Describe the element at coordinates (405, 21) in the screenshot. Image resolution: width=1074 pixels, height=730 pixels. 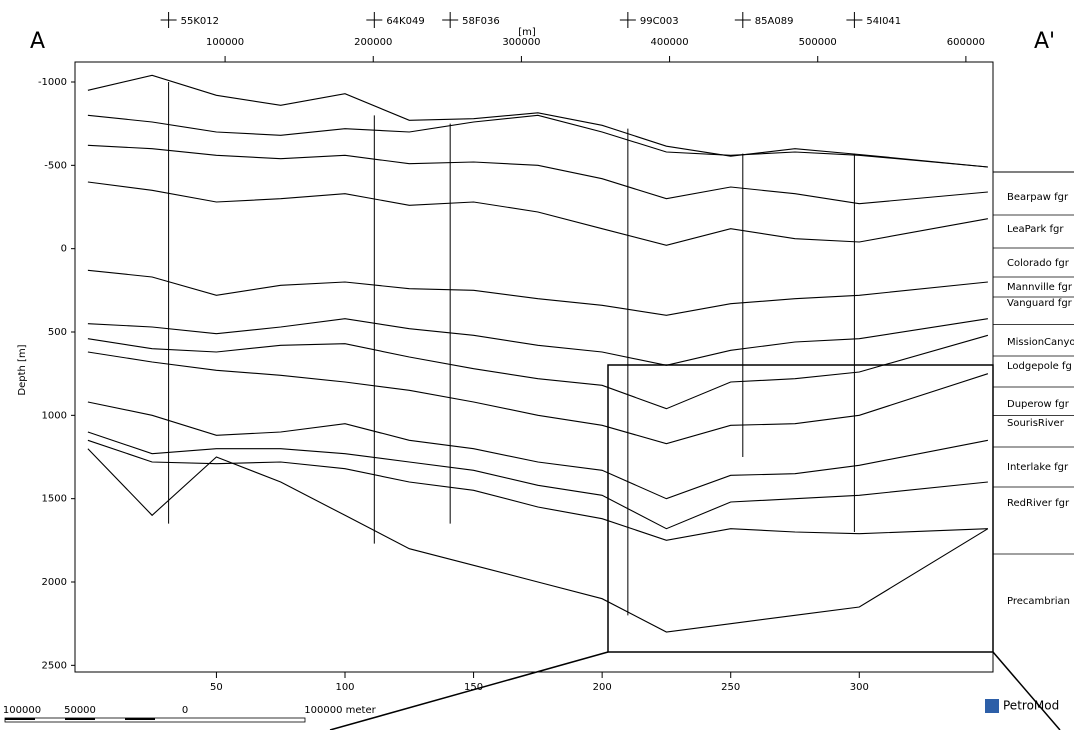
I see `well-name: 64K049` at that location.